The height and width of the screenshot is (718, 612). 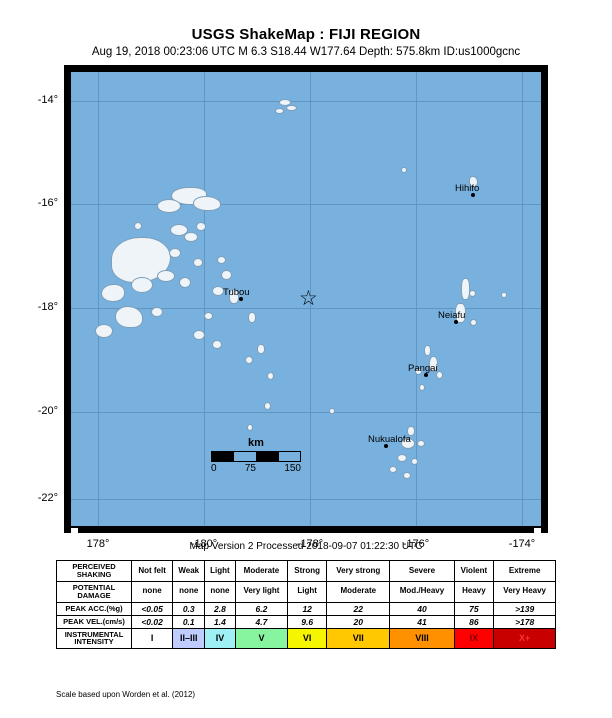 What do you see at coordinates (261, 591) in the screenshot?
I see `legend-cell: Very light` at bounding box center [261, 591].